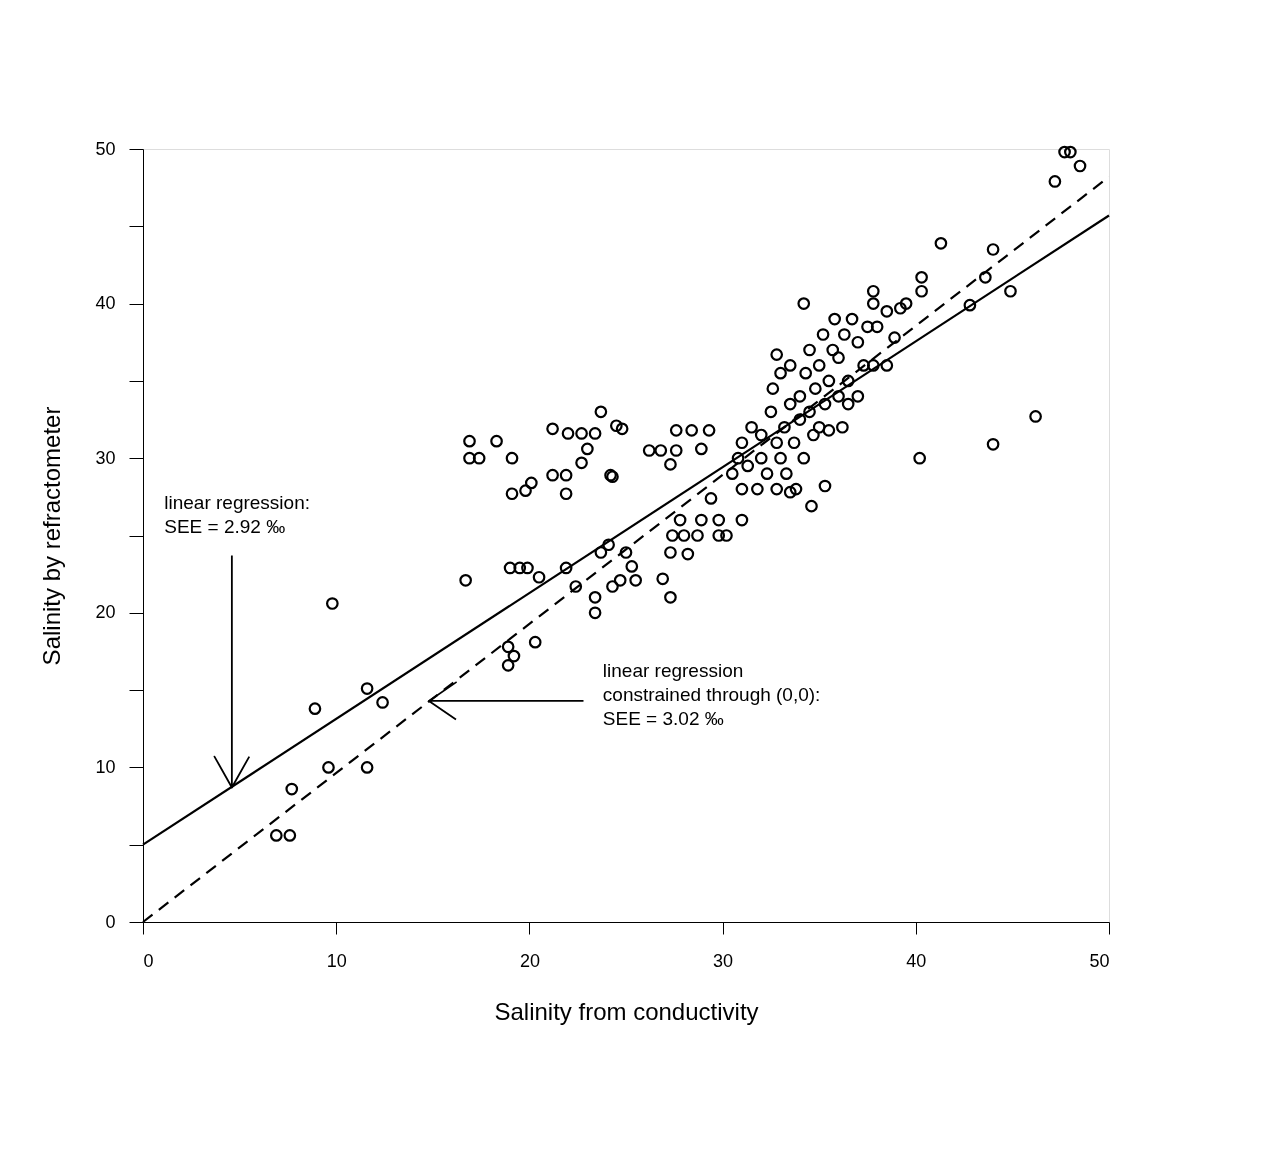 The image size is (1261, 1169). I want to click on y-tick-label: 30, so click(105, 457).